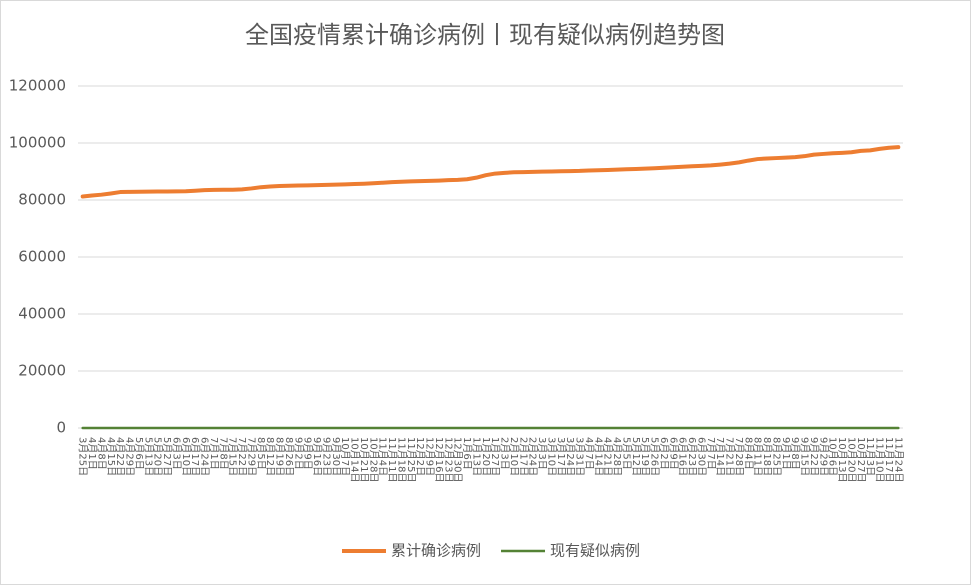 The width and height of the screenshot is (971, 585). I want to click on x-tick-label: 2月10日, so click(514, 456).